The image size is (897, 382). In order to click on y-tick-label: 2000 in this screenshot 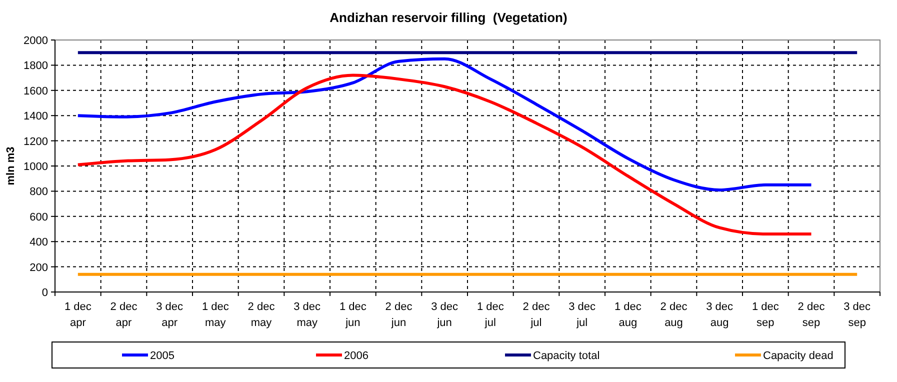, I will do `click(36, 41)`.